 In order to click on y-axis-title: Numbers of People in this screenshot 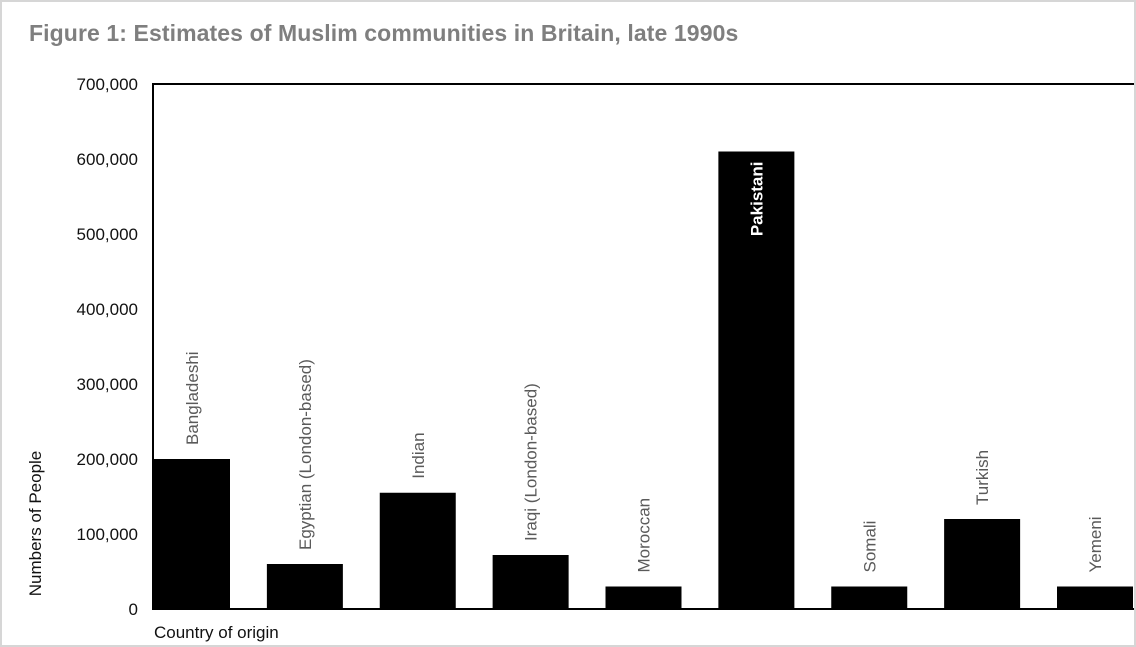, I will do `click(35, 524)`.